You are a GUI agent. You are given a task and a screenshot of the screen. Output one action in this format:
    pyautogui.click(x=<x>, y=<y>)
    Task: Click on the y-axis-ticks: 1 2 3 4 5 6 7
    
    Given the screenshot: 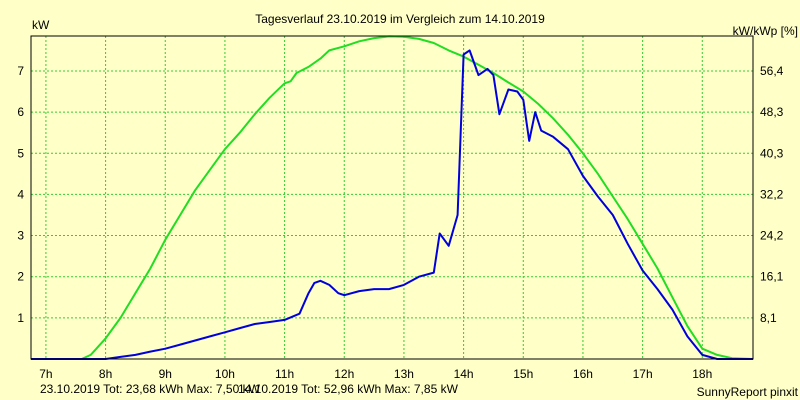 What is the action you would take?
    pyautogui.click(x=20, y=194)
    